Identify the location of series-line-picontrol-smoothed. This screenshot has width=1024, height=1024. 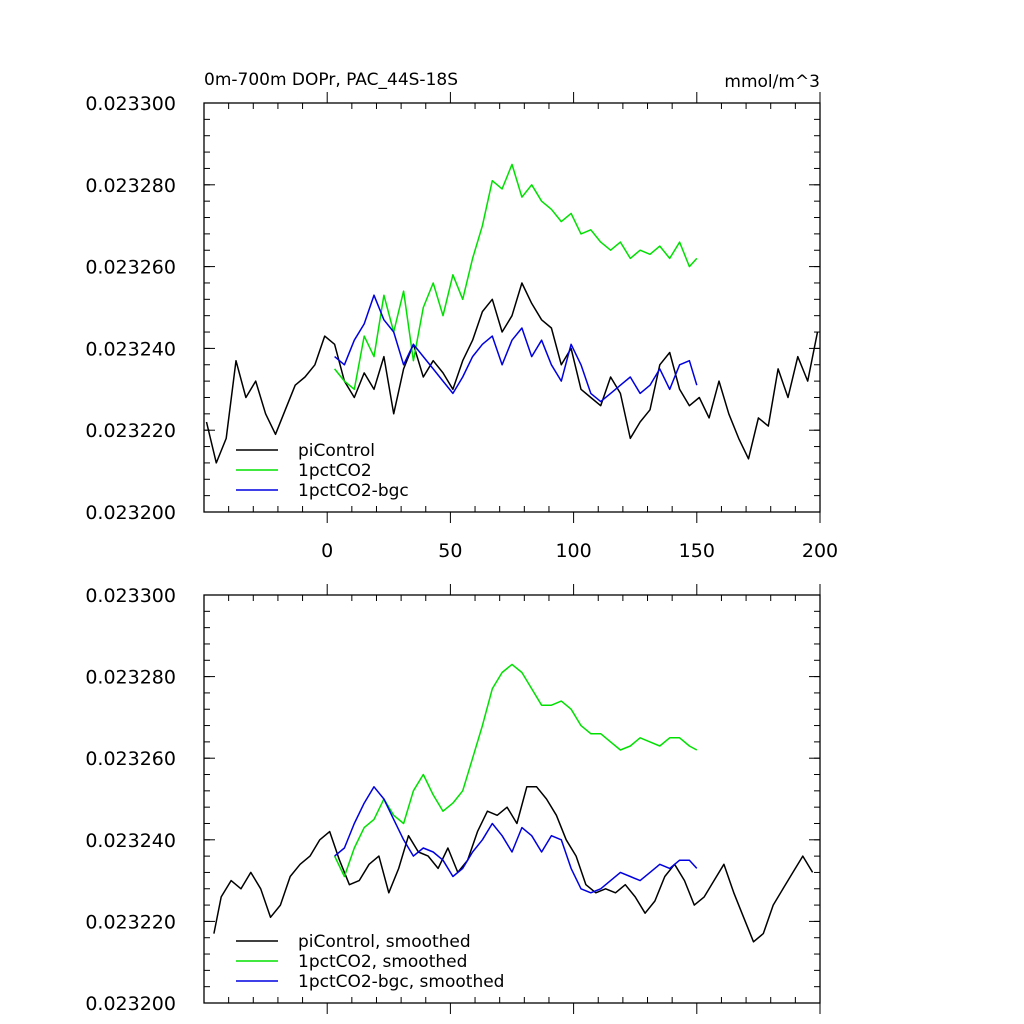
(513, 864).